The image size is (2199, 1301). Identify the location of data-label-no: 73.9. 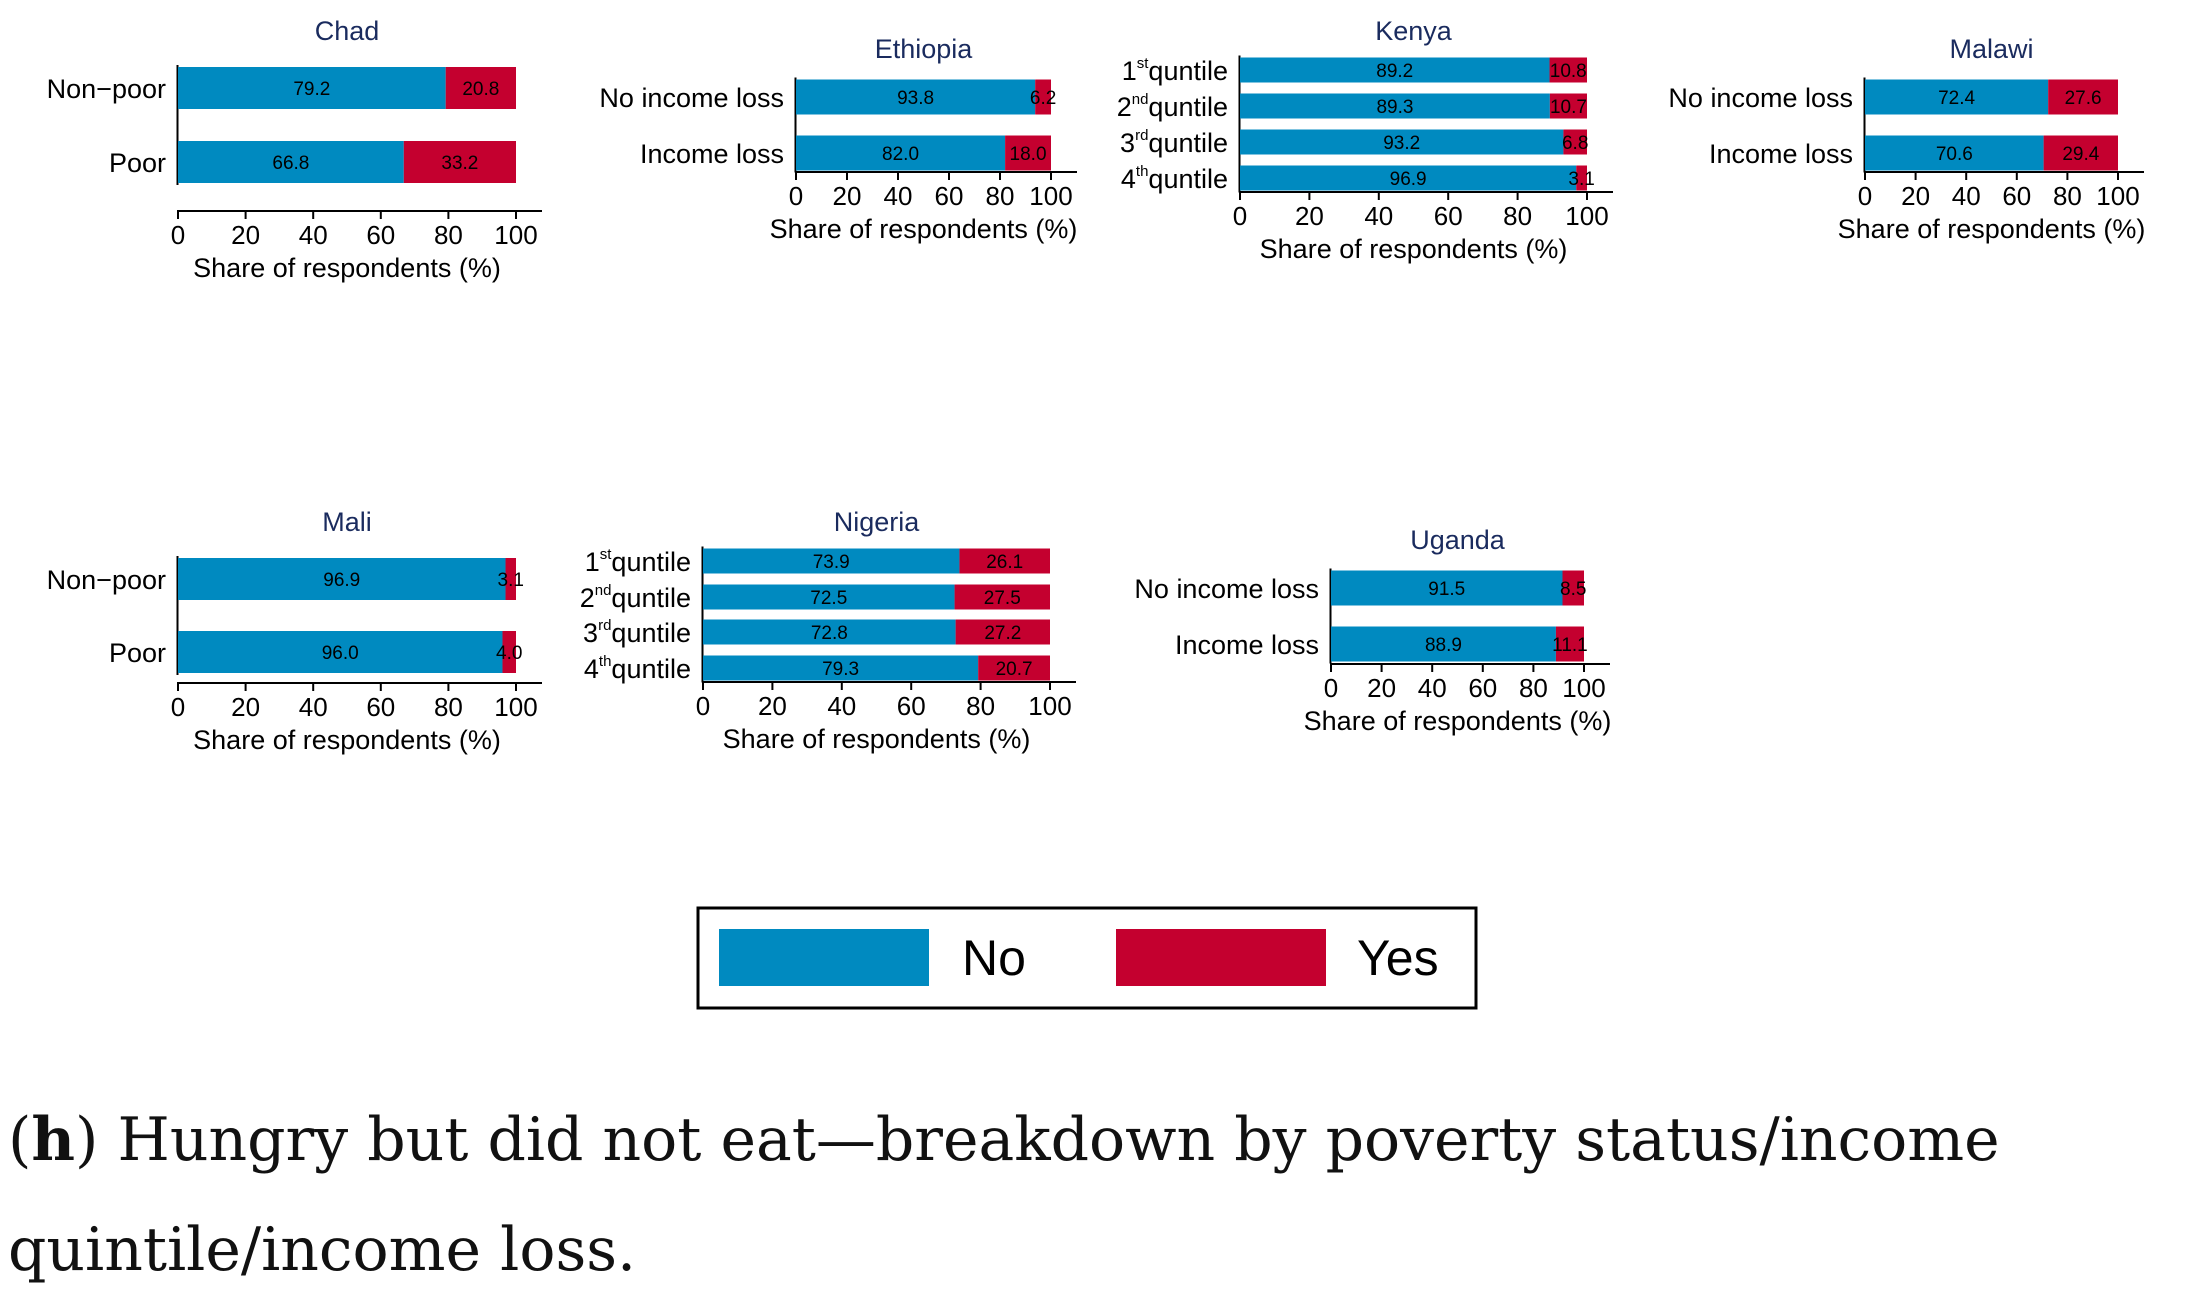
(831, 562).